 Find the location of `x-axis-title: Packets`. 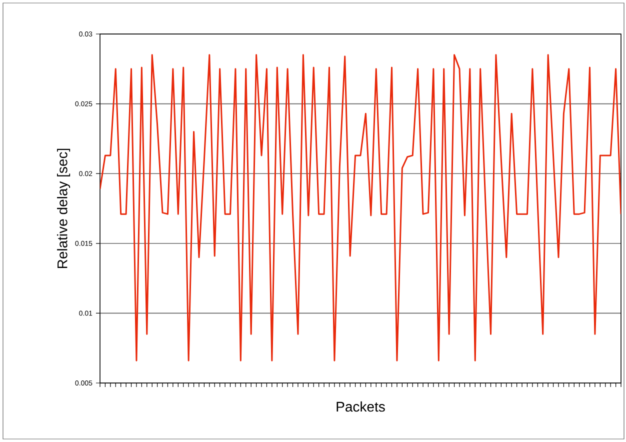

x-axis-title: Packets is located at coordinates (360, 406).